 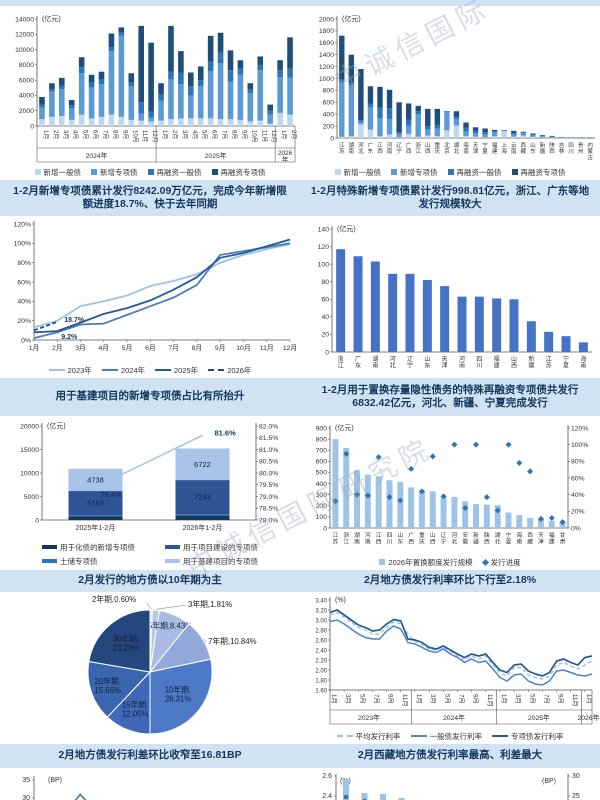 What do you see at coordinates (454, 717) in the screenshot?
I see `svg-text: 2024年` at bounding box center [454, 717].